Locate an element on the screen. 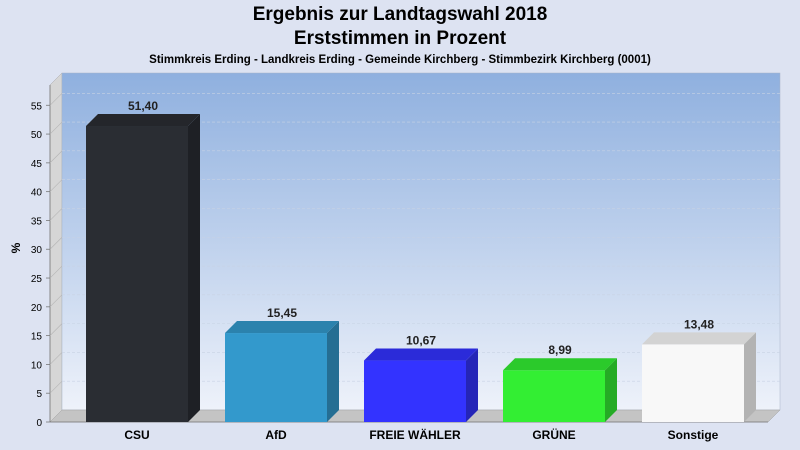 The image size is (800, 450). data-label: 13,48 is located at coordinates (699, 324).